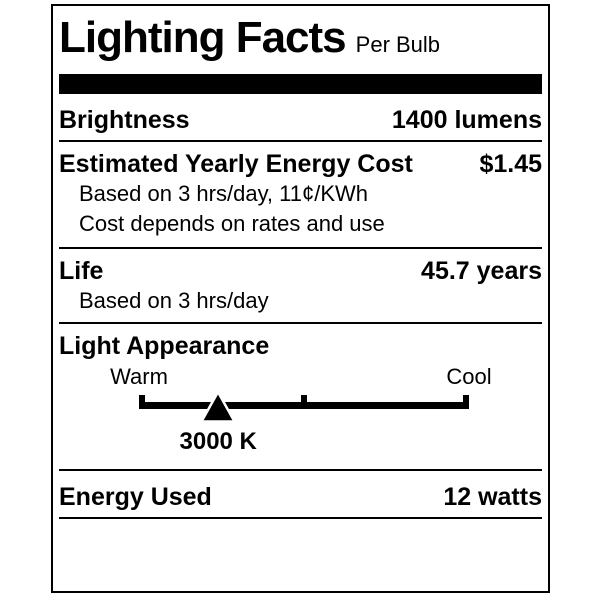 The image size is (600, 604). I want to click on label-title: Lighting Facts, so click(203, 37).